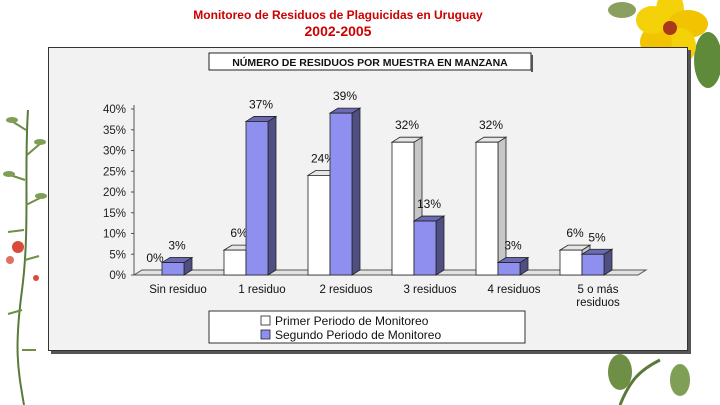 The height and width of the screenshot is (405, 720). I want to click on legend-entry: Segundo Periodo de Monitoreo, so click(358, 335).